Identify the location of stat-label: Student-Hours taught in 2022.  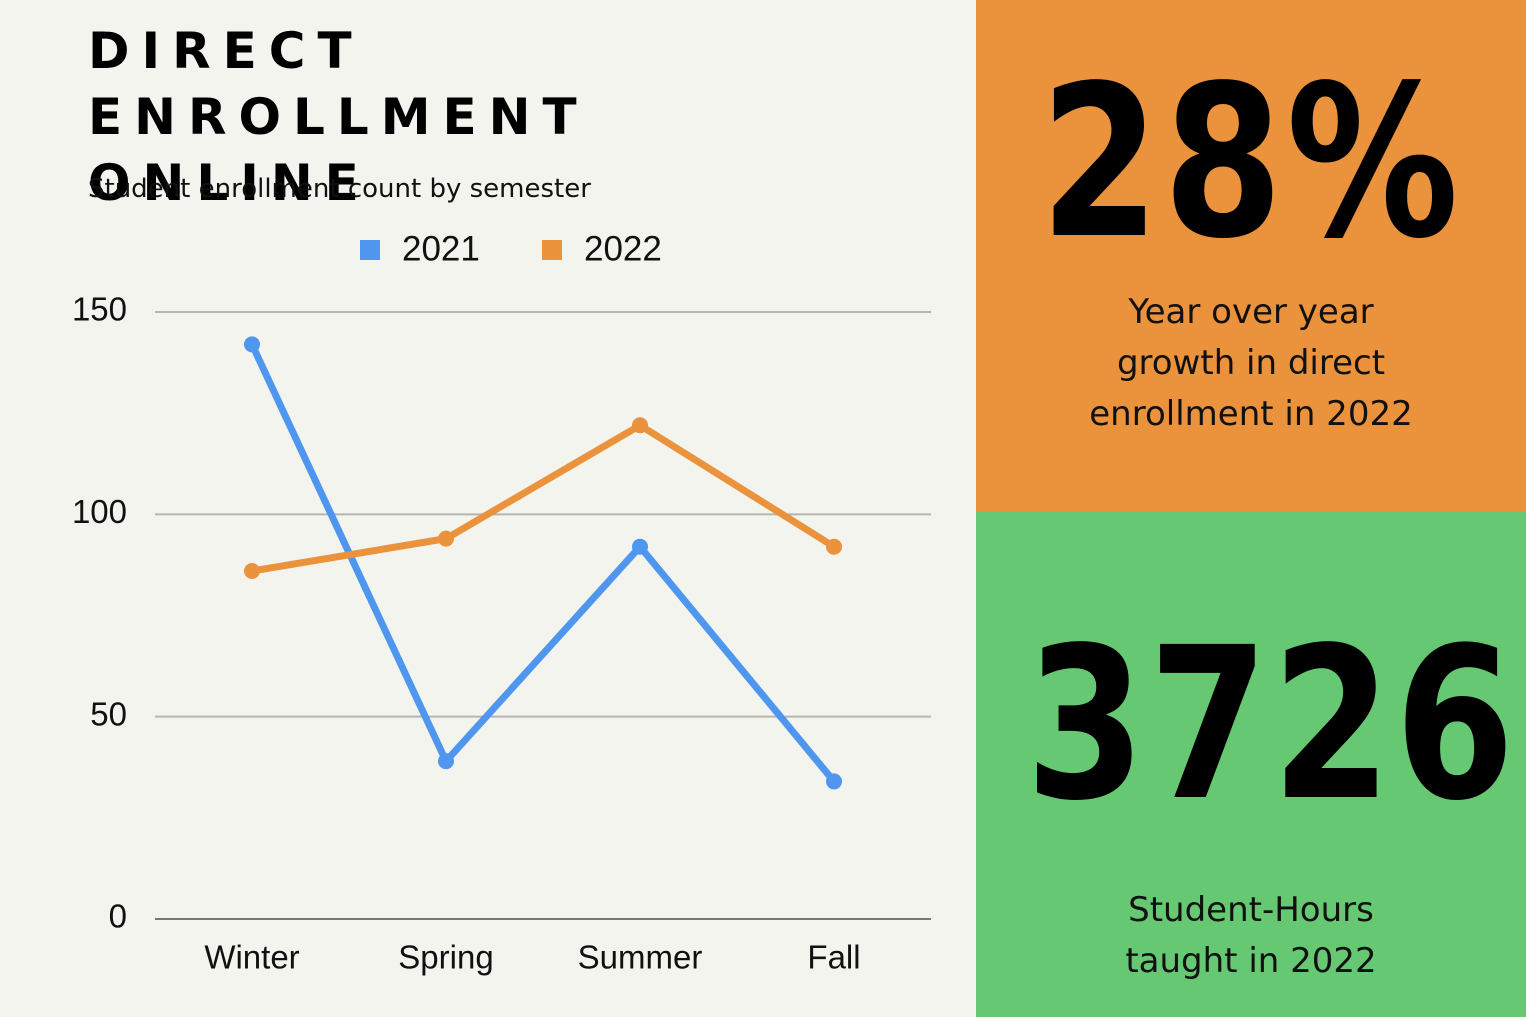
(1251, 935).